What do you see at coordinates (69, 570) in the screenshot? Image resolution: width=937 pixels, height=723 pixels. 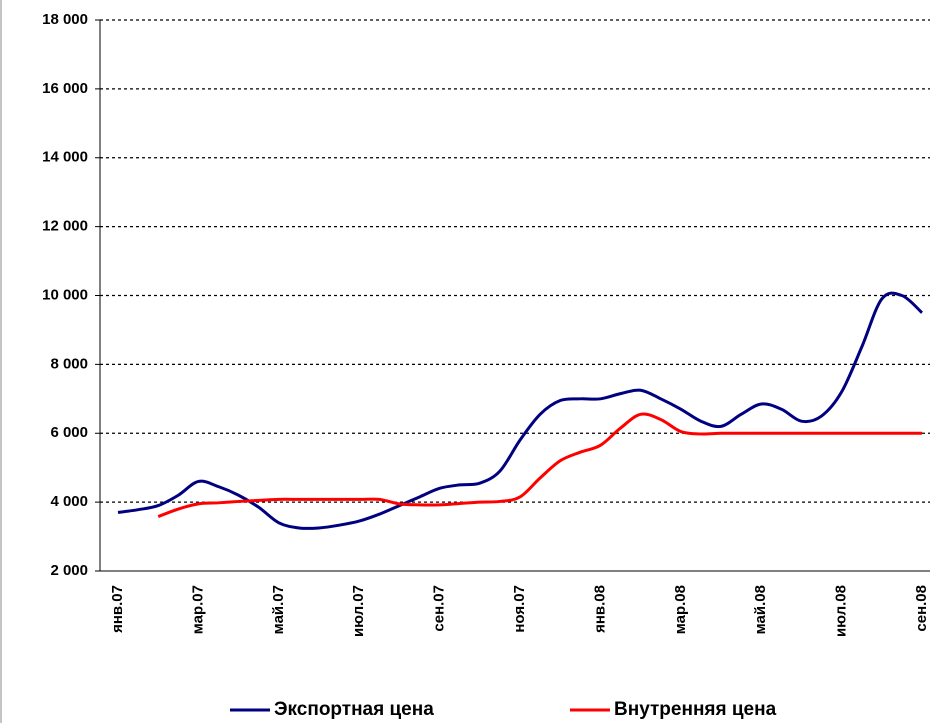 I see `y-tick-label: 2 000` at bounding box center [69, 570].